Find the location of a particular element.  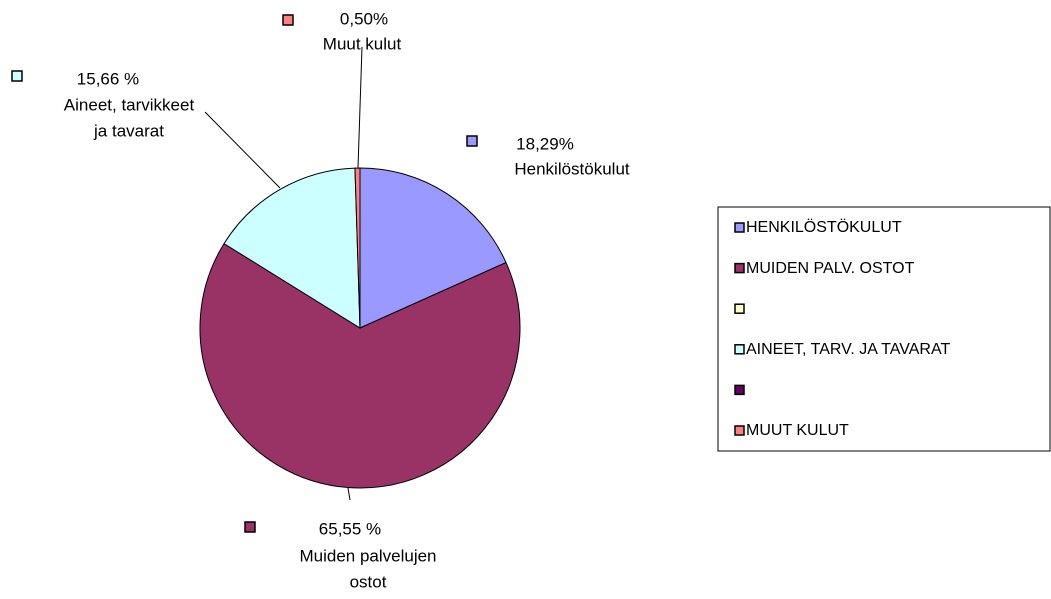

data-label: 18,29% is located at coordinates (545, 143).